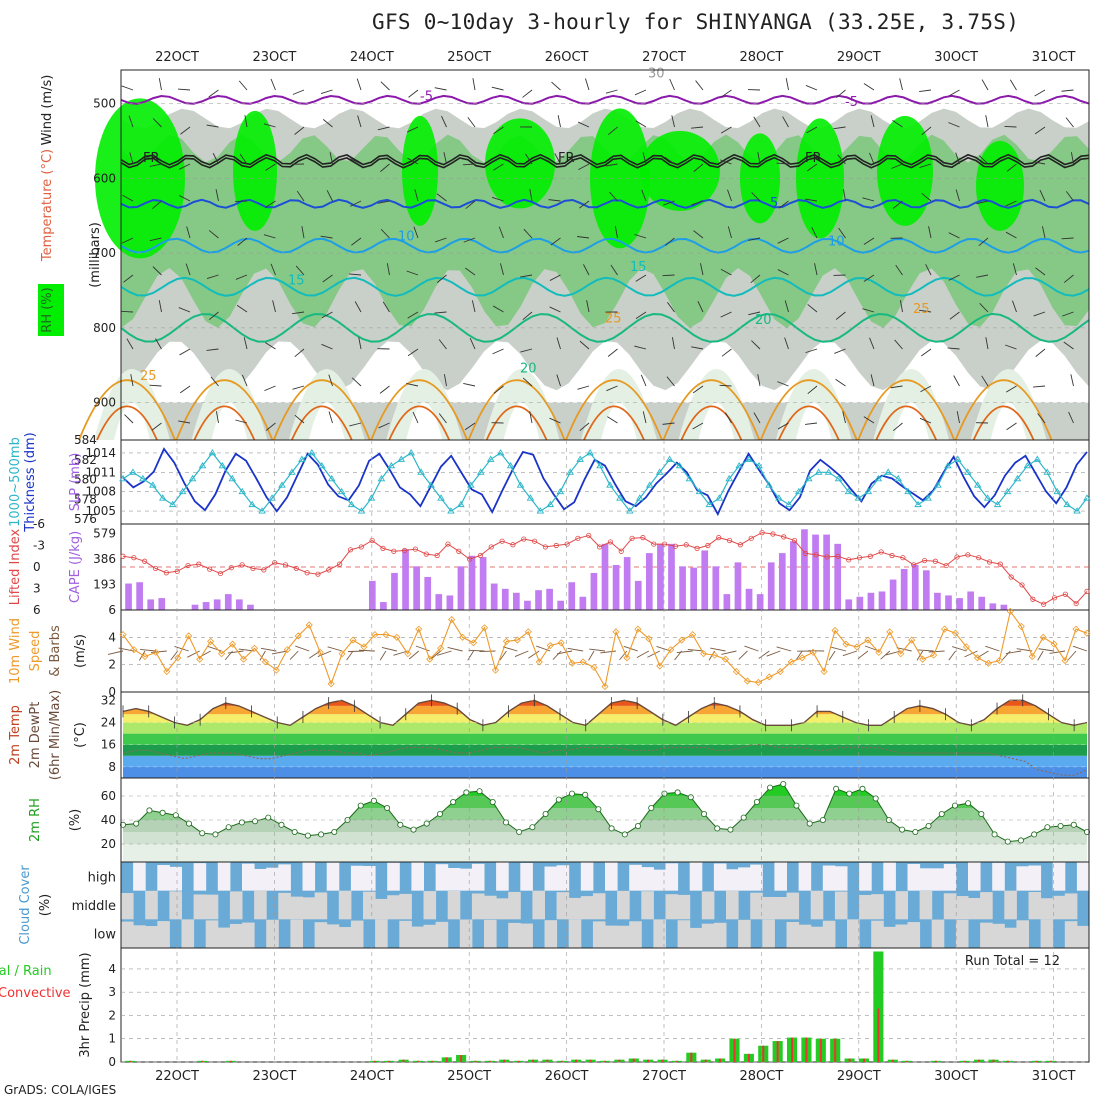  I want to click on li-tick-label: -3, so click(39, 546).